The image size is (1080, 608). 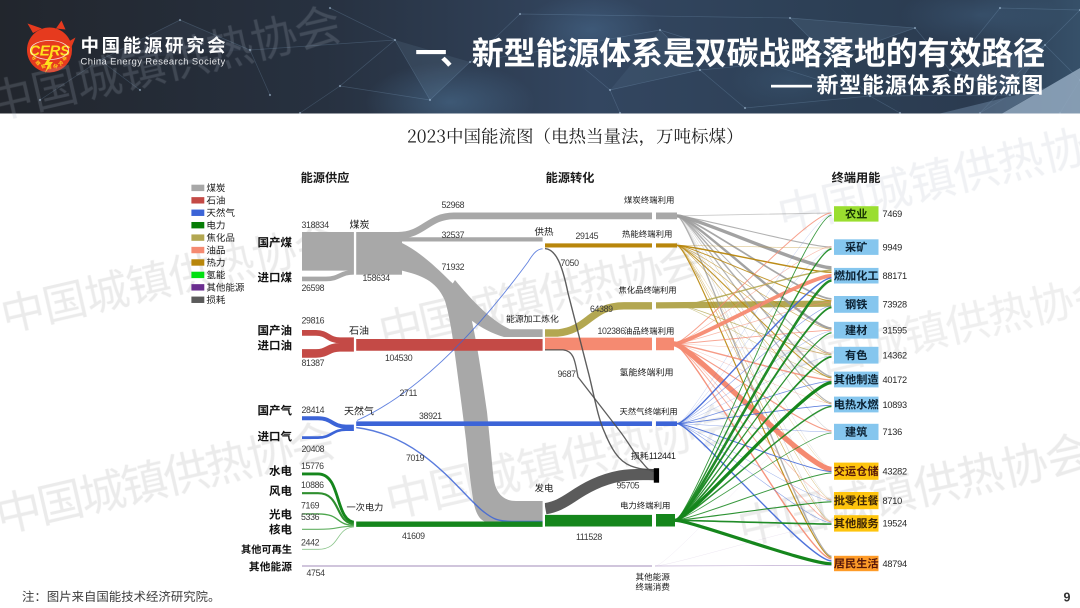 What do you see at coordinates (310, 506) in the screenshot?
I see `svg-text: 7169` at bounding box center [310, 506].